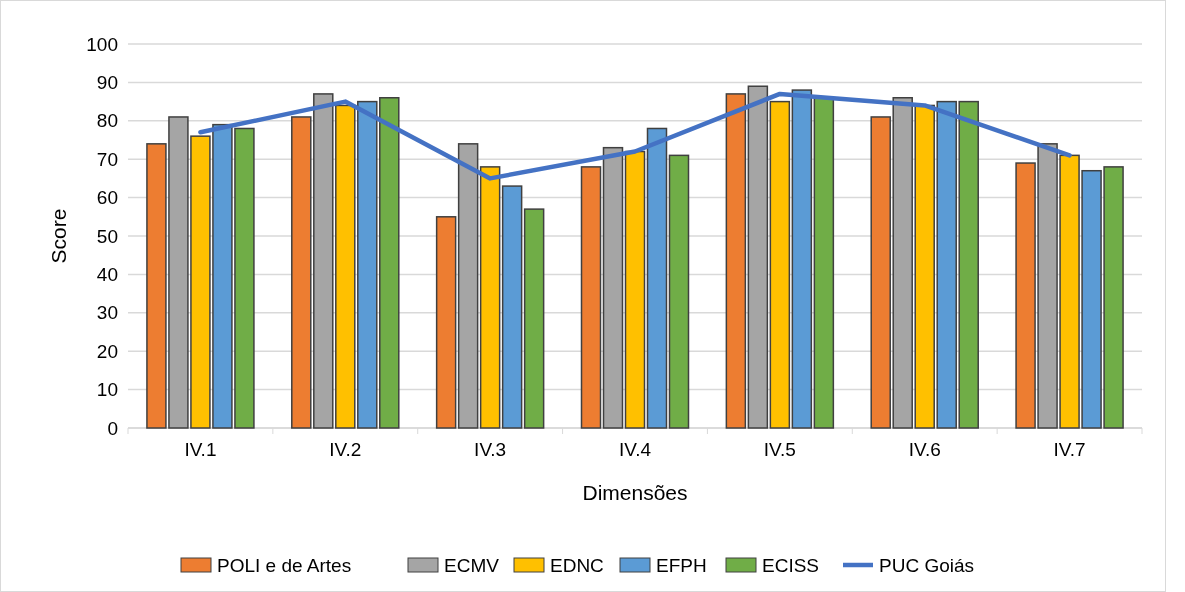  I want to click on legend-label: ECISS, so click(791, 565).